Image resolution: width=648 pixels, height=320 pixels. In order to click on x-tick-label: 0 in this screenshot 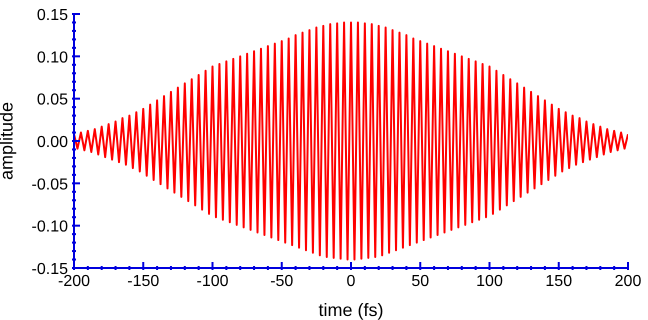, I will do `click(351, 281)`.